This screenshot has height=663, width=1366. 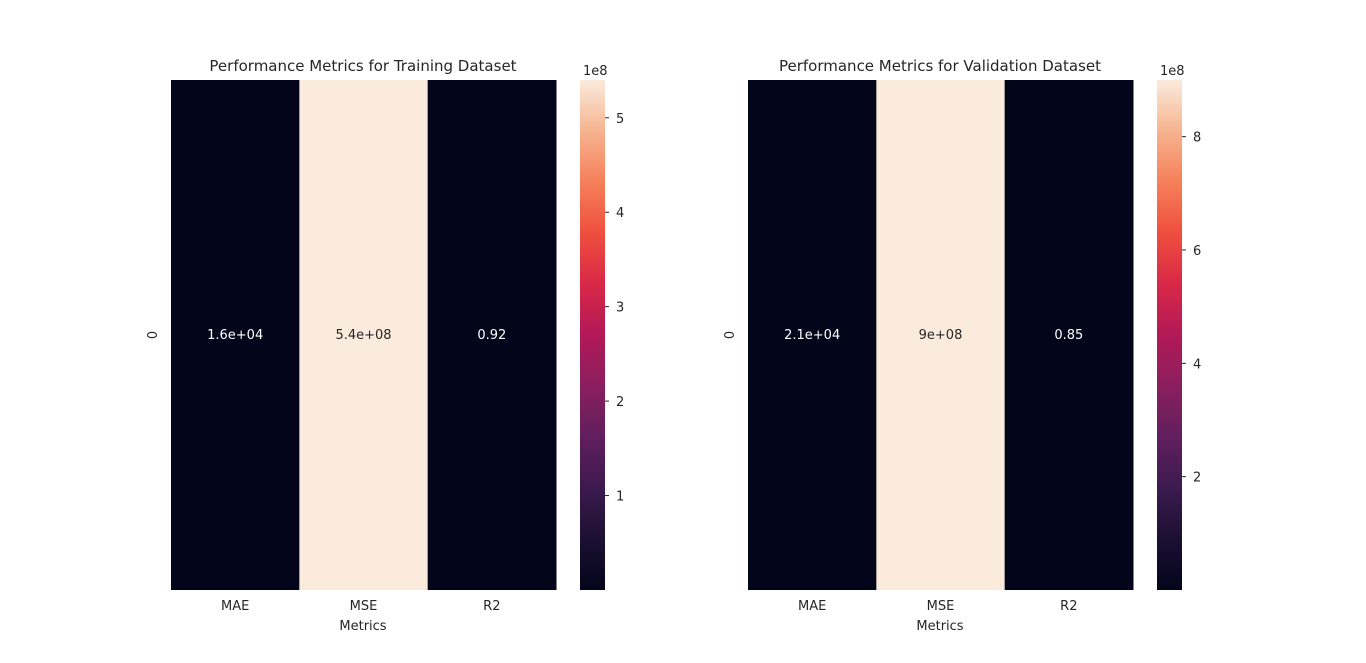 I want to click on cell-annotation: 0.92, so click(x=491, y=335).